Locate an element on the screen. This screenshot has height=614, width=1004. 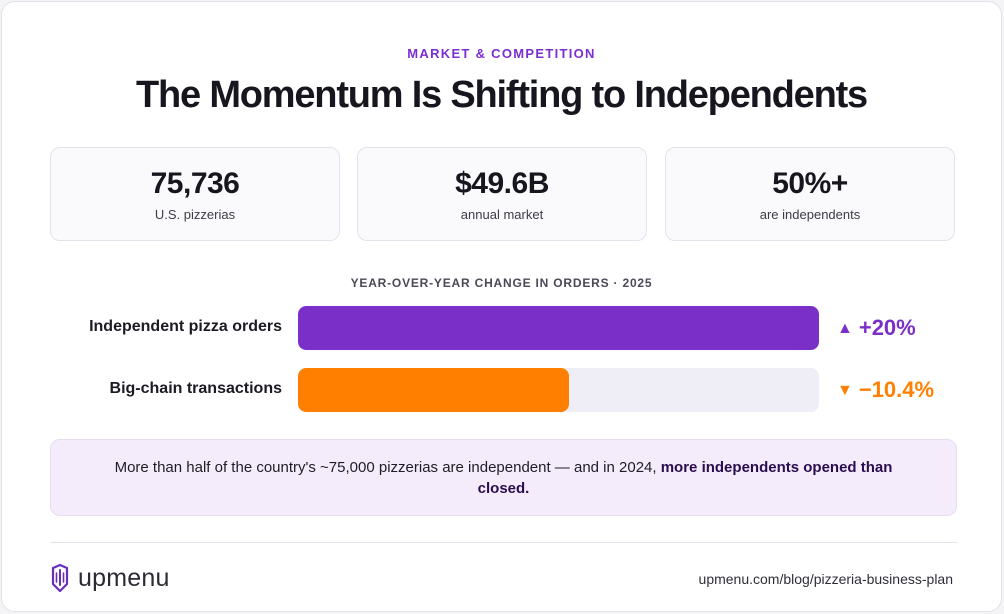
bar-fill-big-chain is located at coordinates (433, 390).